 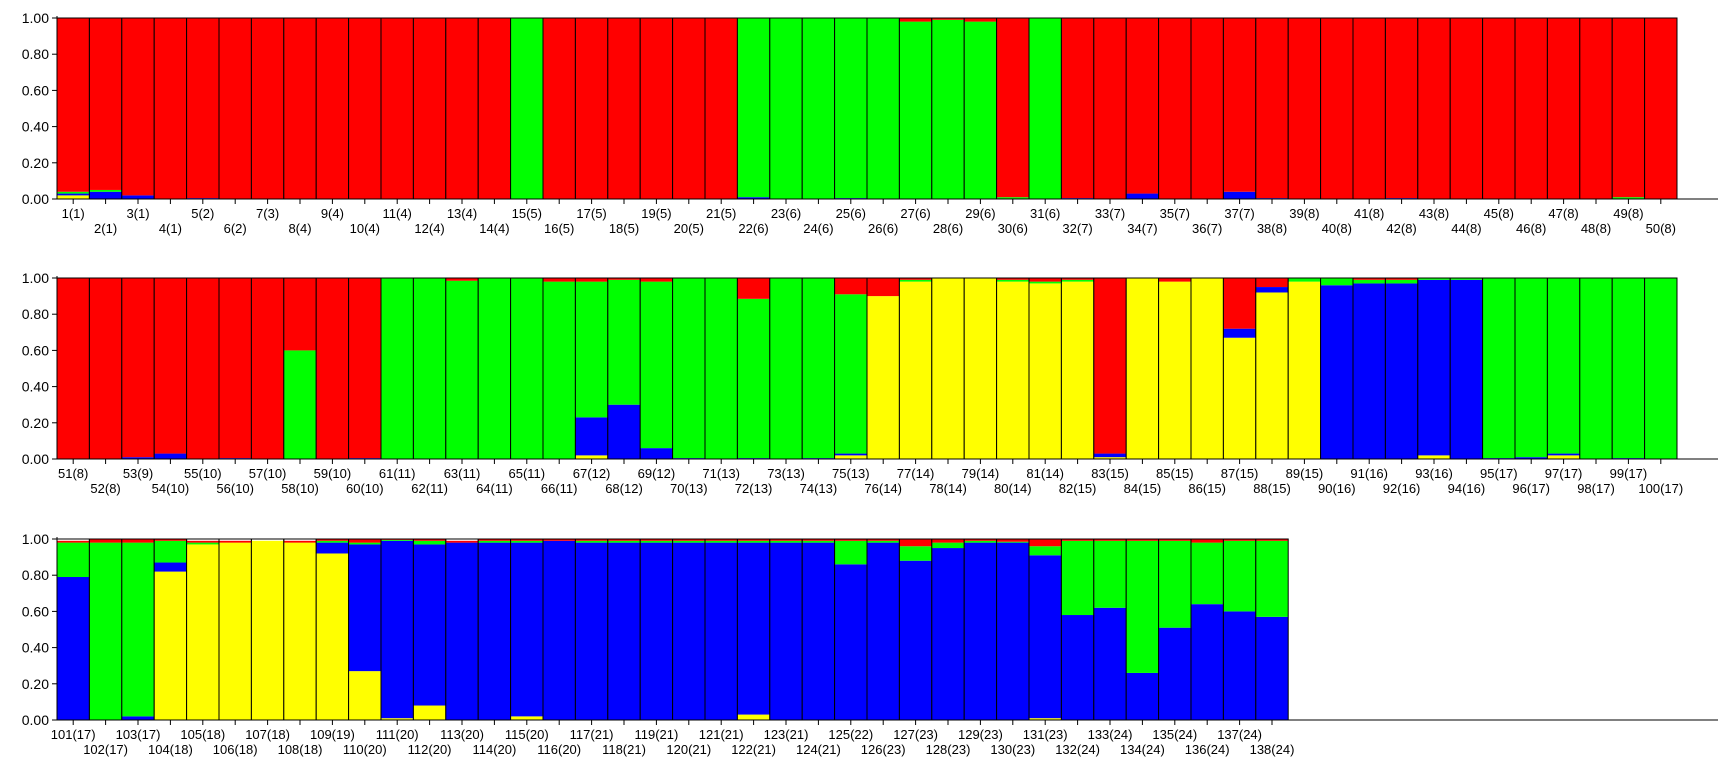 What do you see at coordinates (851, 473) in the screenshot?
I see `x-tick-label: 75(13)` at bounding box center [851, 473].